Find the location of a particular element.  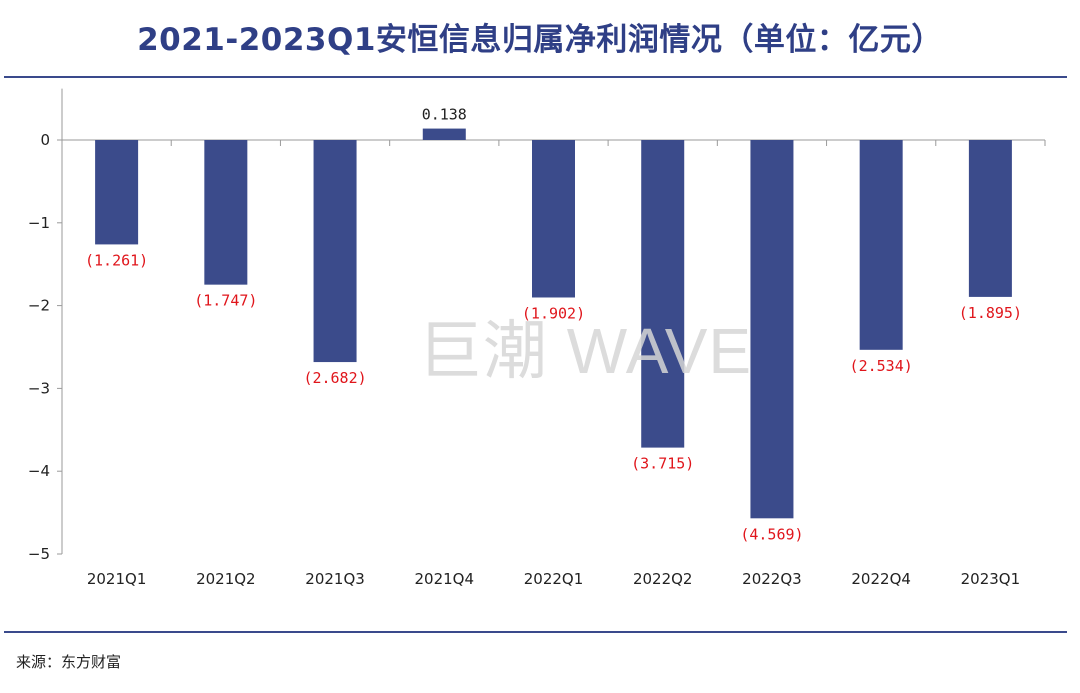

data-label: (1.895) is located at coordinates (990, 313).